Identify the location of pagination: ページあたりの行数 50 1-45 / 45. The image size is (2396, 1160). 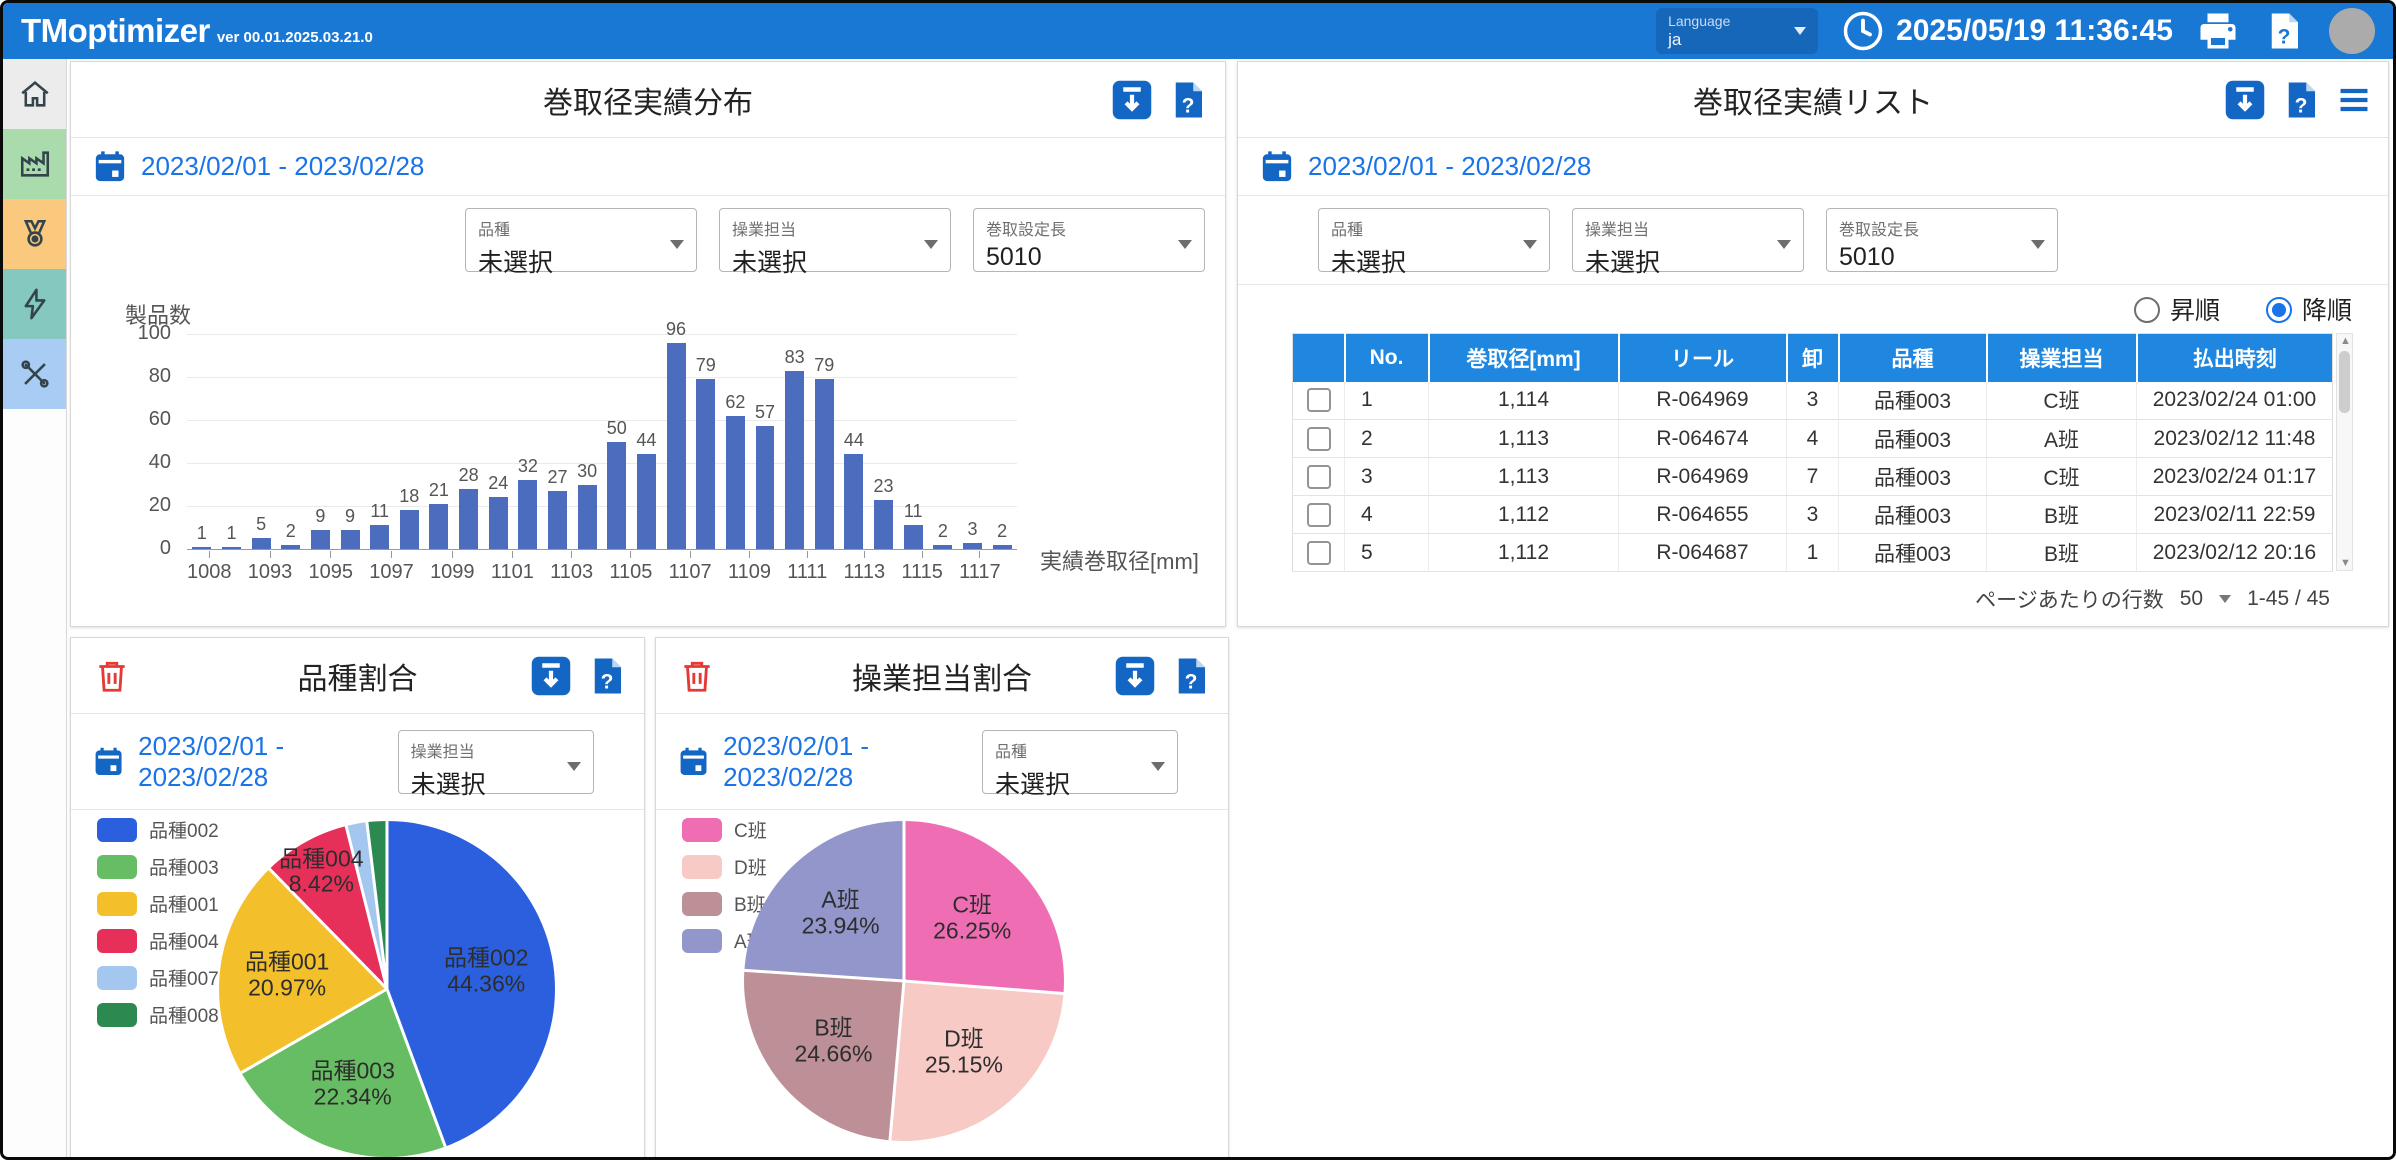
(2152, 599).